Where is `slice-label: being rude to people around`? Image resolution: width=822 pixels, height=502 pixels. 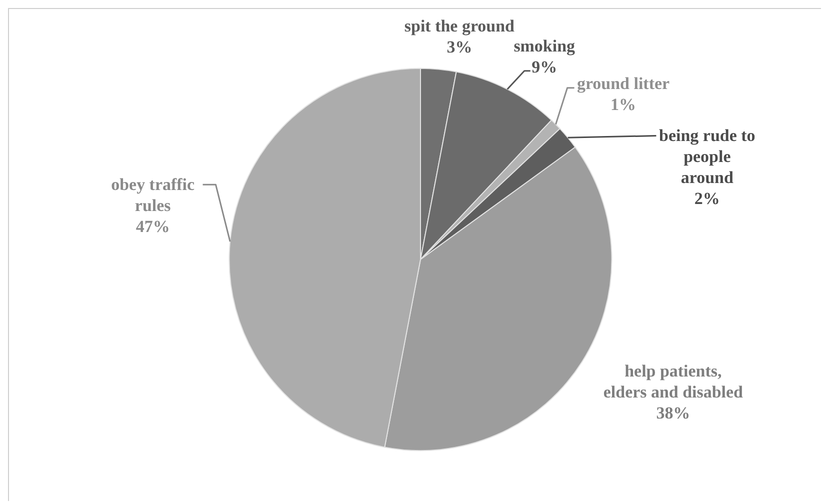
slice-label: being rude to people around is located at coordinates (707, 157).